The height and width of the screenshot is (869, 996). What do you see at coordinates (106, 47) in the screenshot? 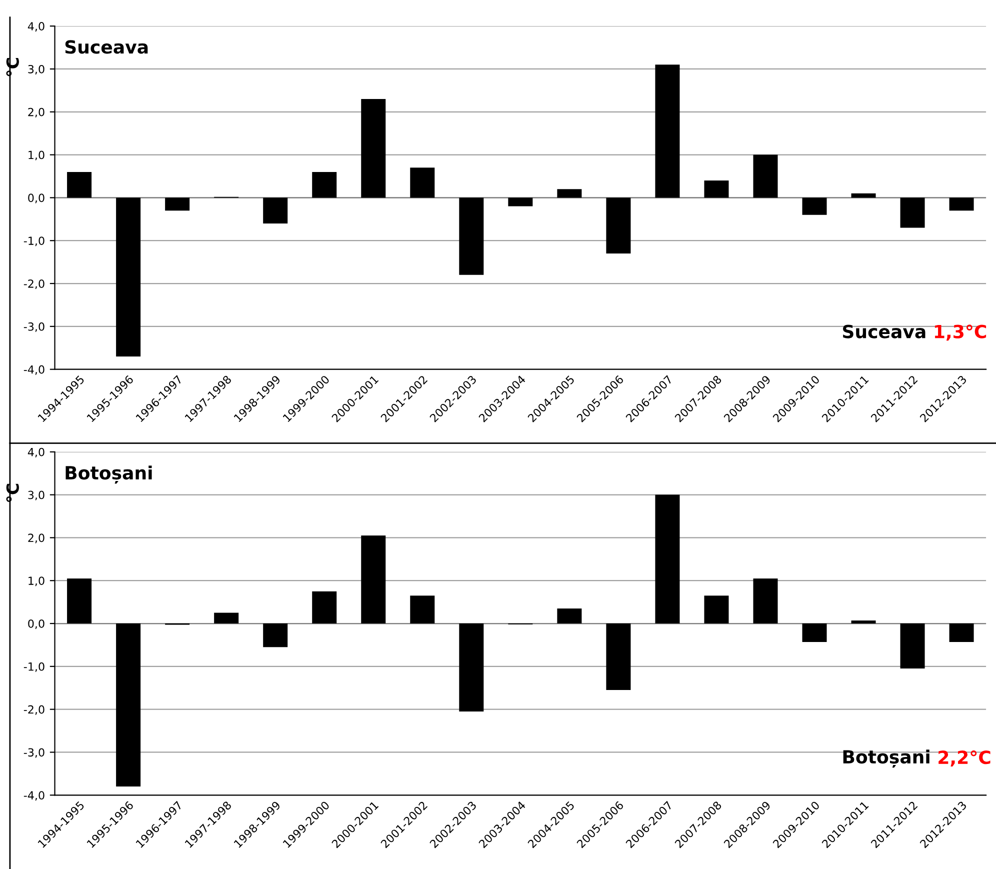
I see `text: Suceava` at bounding box center [106, 47].